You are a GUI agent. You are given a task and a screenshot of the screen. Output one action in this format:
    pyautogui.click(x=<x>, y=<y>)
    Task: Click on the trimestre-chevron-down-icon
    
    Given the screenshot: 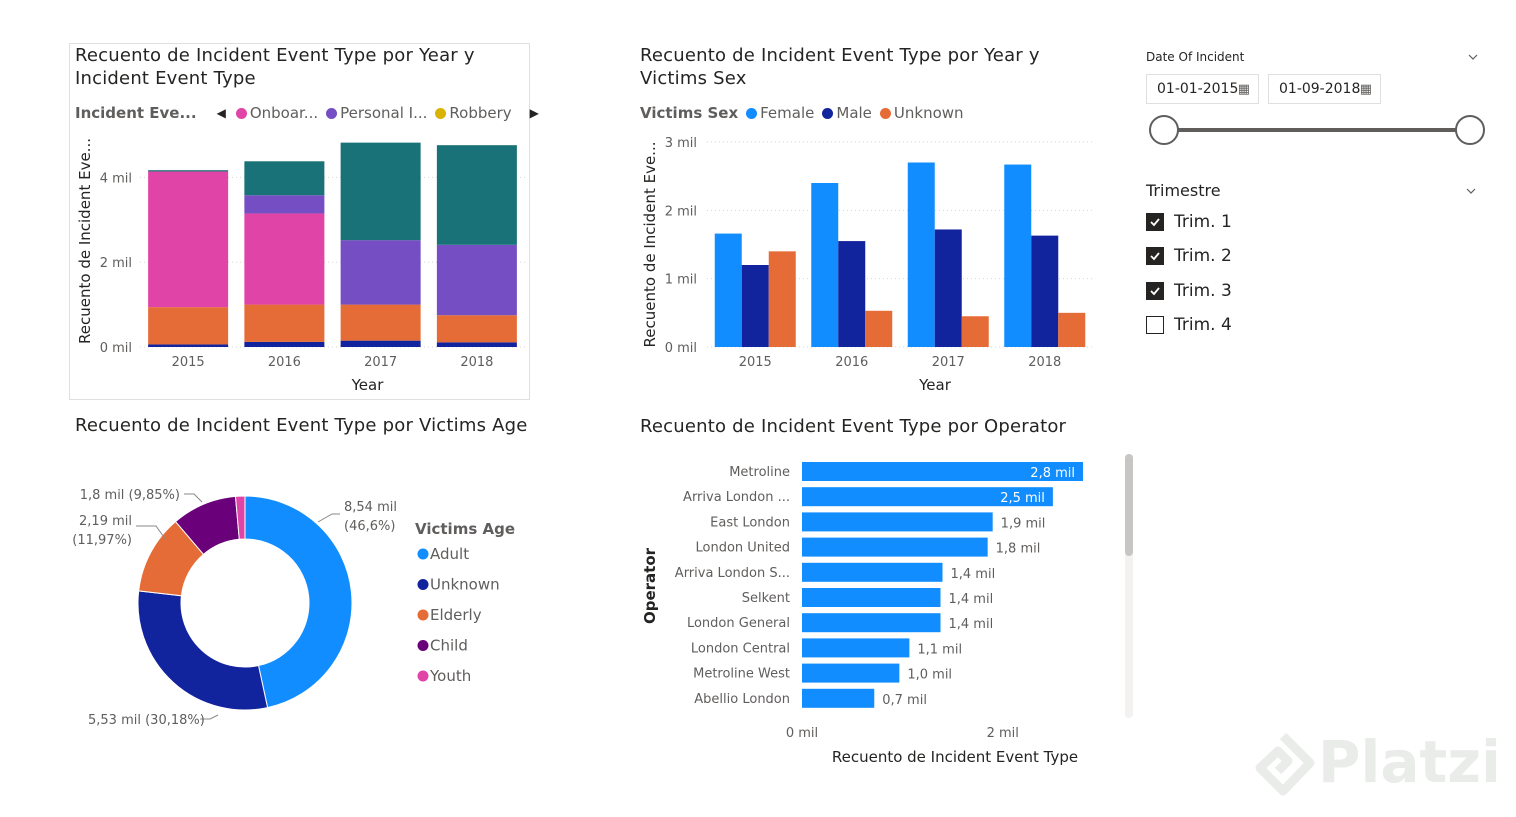 What is the action you would take?
    pyautogui.click(x=1471, y=191)
    